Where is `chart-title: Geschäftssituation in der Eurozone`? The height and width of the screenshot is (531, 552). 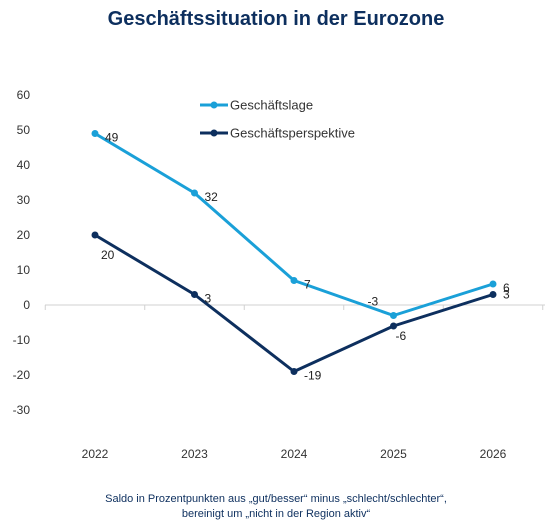
chart-title: Geschäftssituation in der Eurozone is located at coordinates (276, 19).